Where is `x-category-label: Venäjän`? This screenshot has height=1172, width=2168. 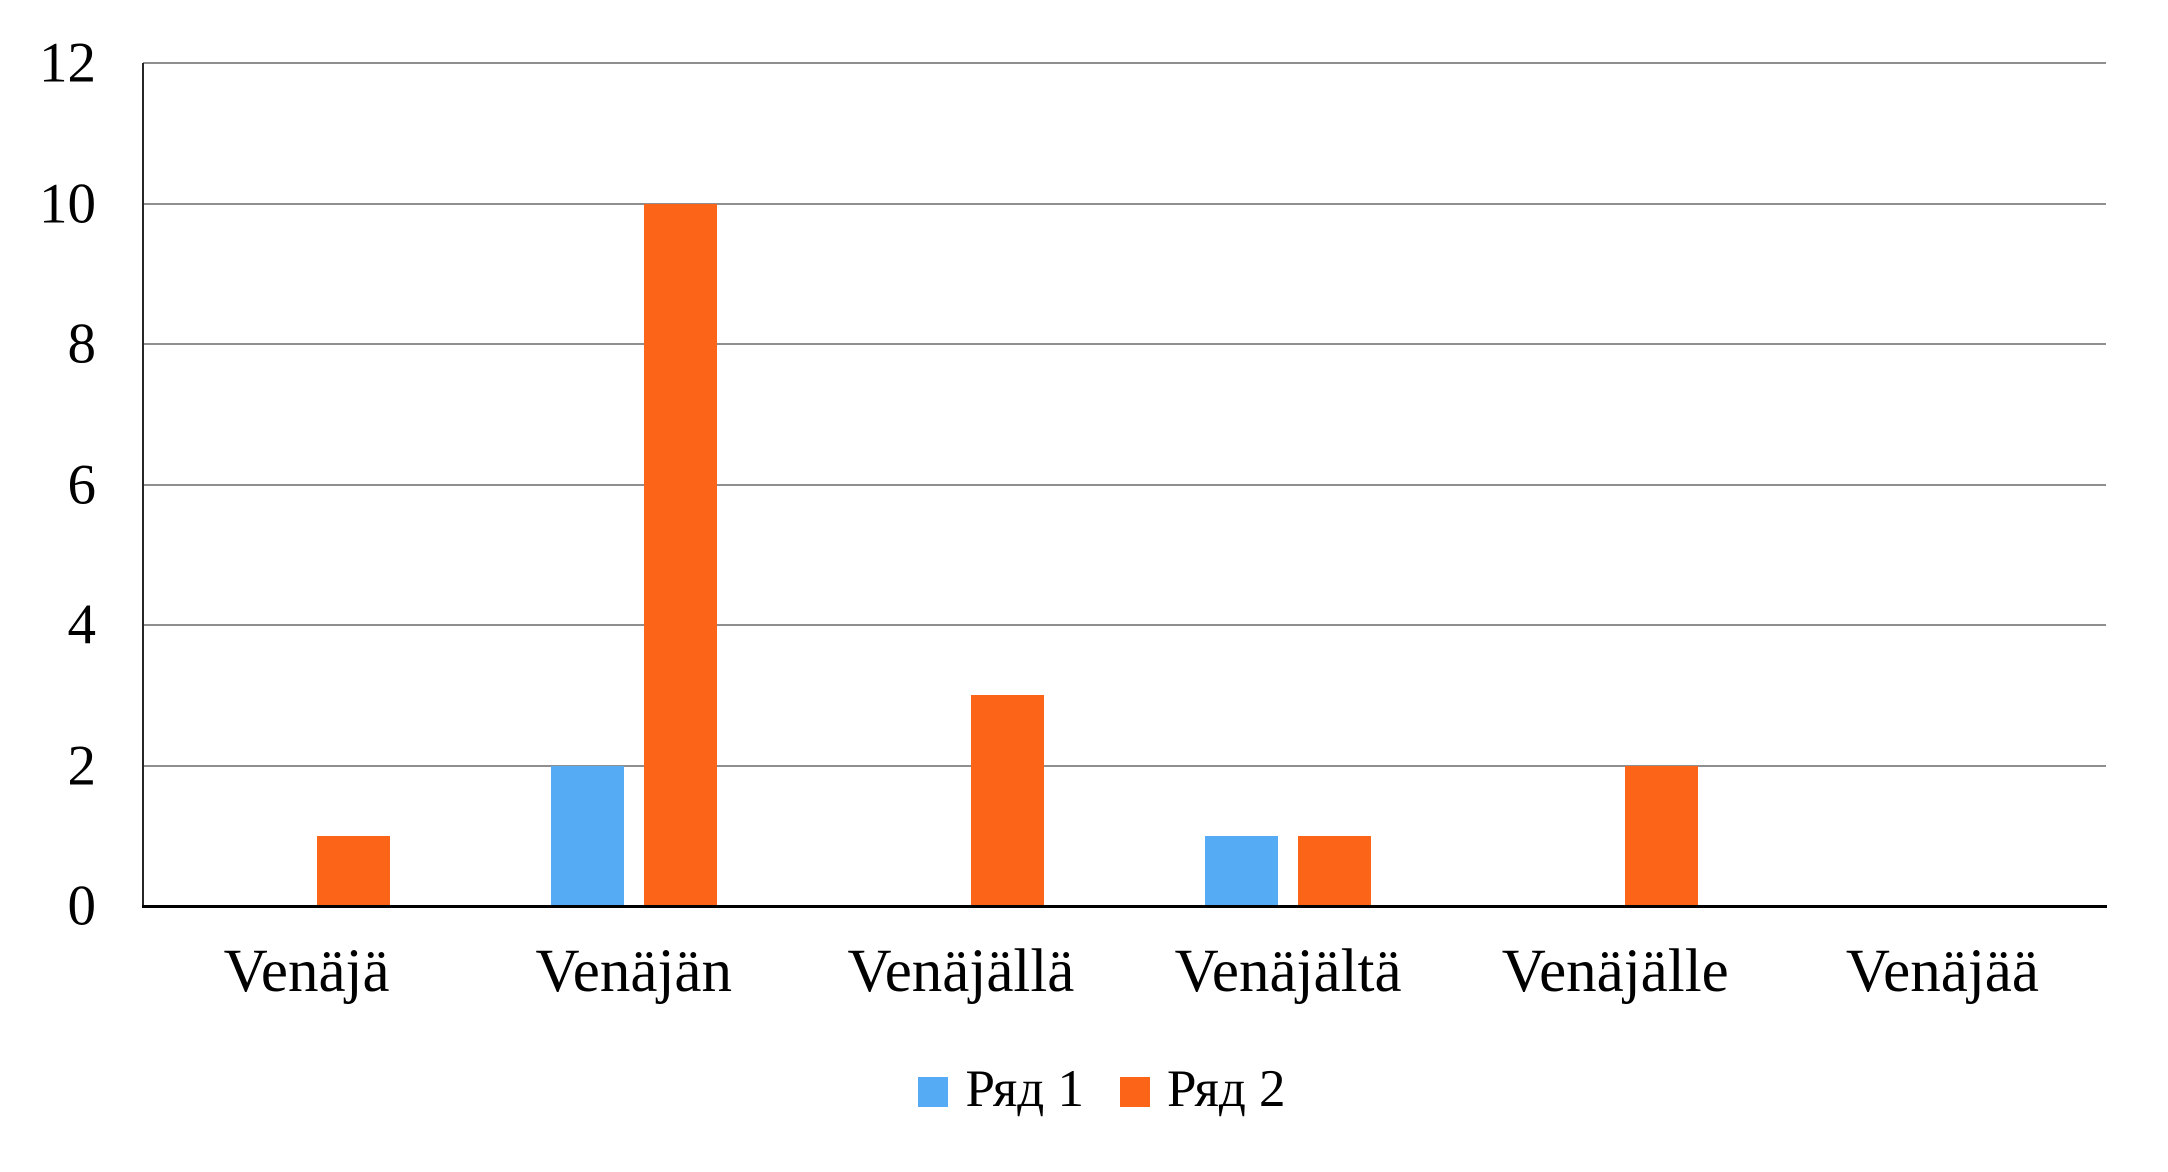 x-category-label: Venäjän is located at coordinates (633, 971).